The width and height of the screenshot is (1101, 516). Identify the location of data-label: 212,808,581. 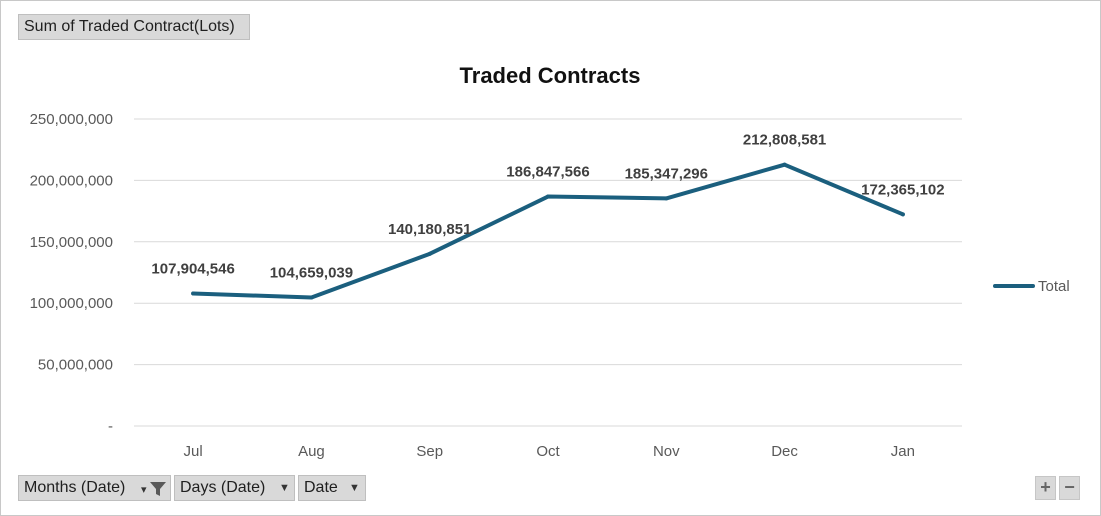
(784, 140).